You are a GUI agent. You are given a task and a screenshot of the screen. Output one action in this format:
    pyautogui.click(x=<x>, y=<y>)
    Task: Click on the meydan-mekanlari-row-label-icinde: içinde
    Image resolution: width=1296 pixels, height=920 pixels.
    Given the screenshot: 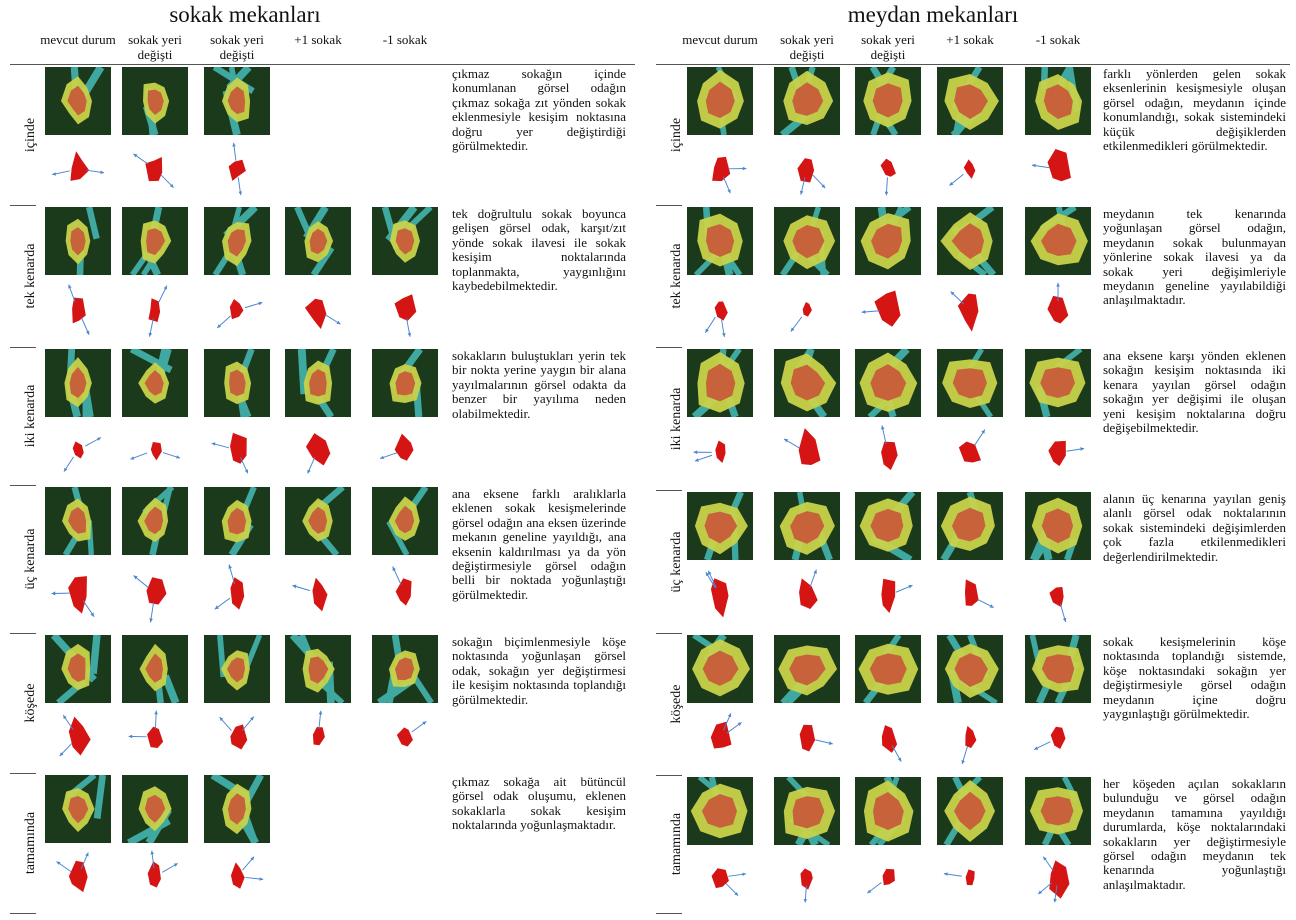 What is the action you would take?
    pyautogui.click(x=676, y=135)
    